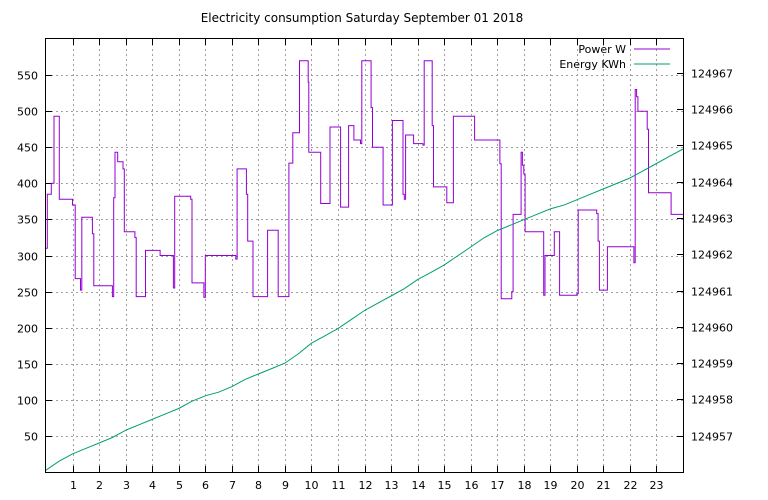  Describe the element at coordinates (712, 292) in the screenshot. I see `y-right-tick-label: 124961` at that location.